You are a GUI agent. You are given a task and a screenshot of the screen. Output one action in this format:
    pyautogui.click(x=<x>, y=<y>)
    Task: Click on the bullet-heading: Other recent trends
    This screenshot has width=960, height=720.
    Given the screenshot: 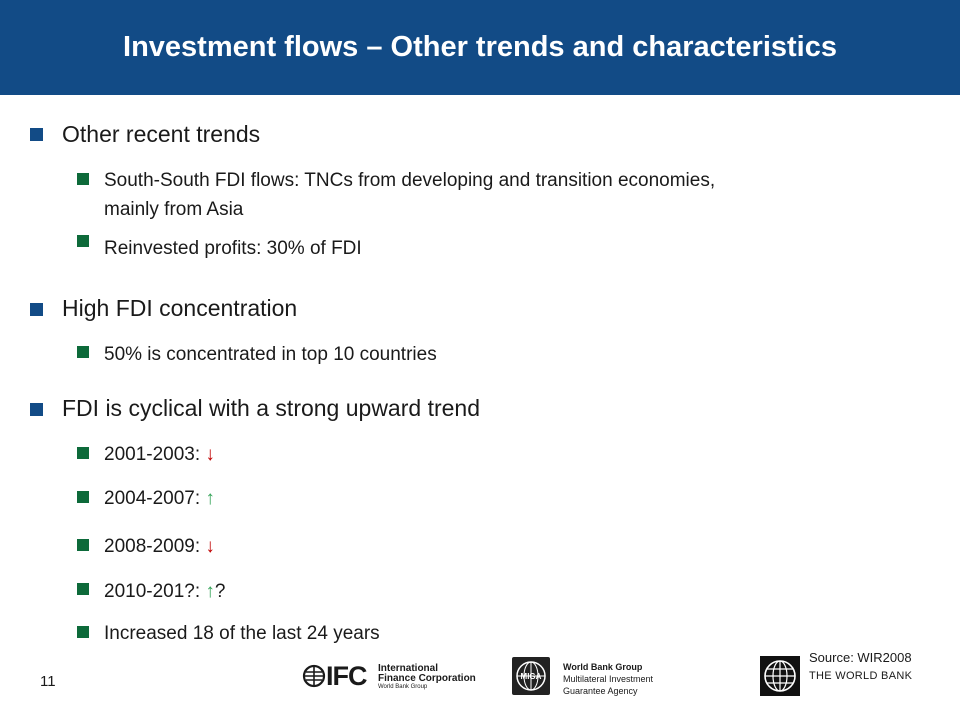 What is the action you would take?
    pyautogui.click(x=161, y=134)
    